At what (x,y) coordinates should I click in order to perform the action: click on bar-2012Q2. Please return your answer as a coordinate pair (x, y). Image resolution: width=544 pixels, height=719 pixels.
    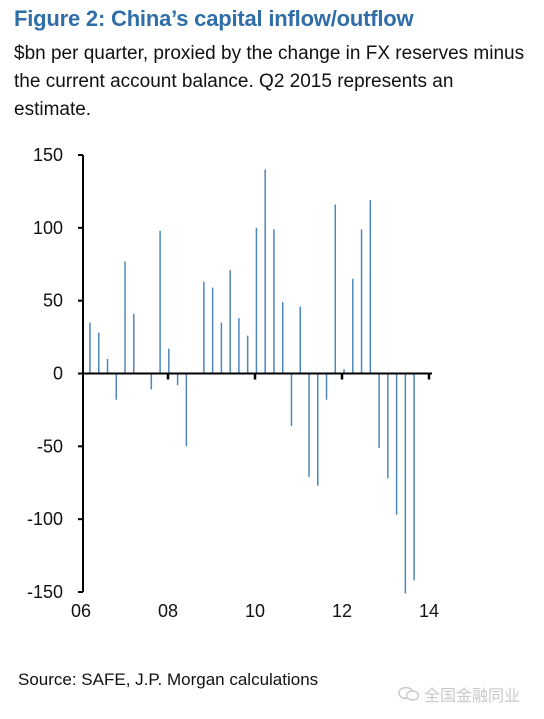
    Looking at the image, I should click on (309, 425).